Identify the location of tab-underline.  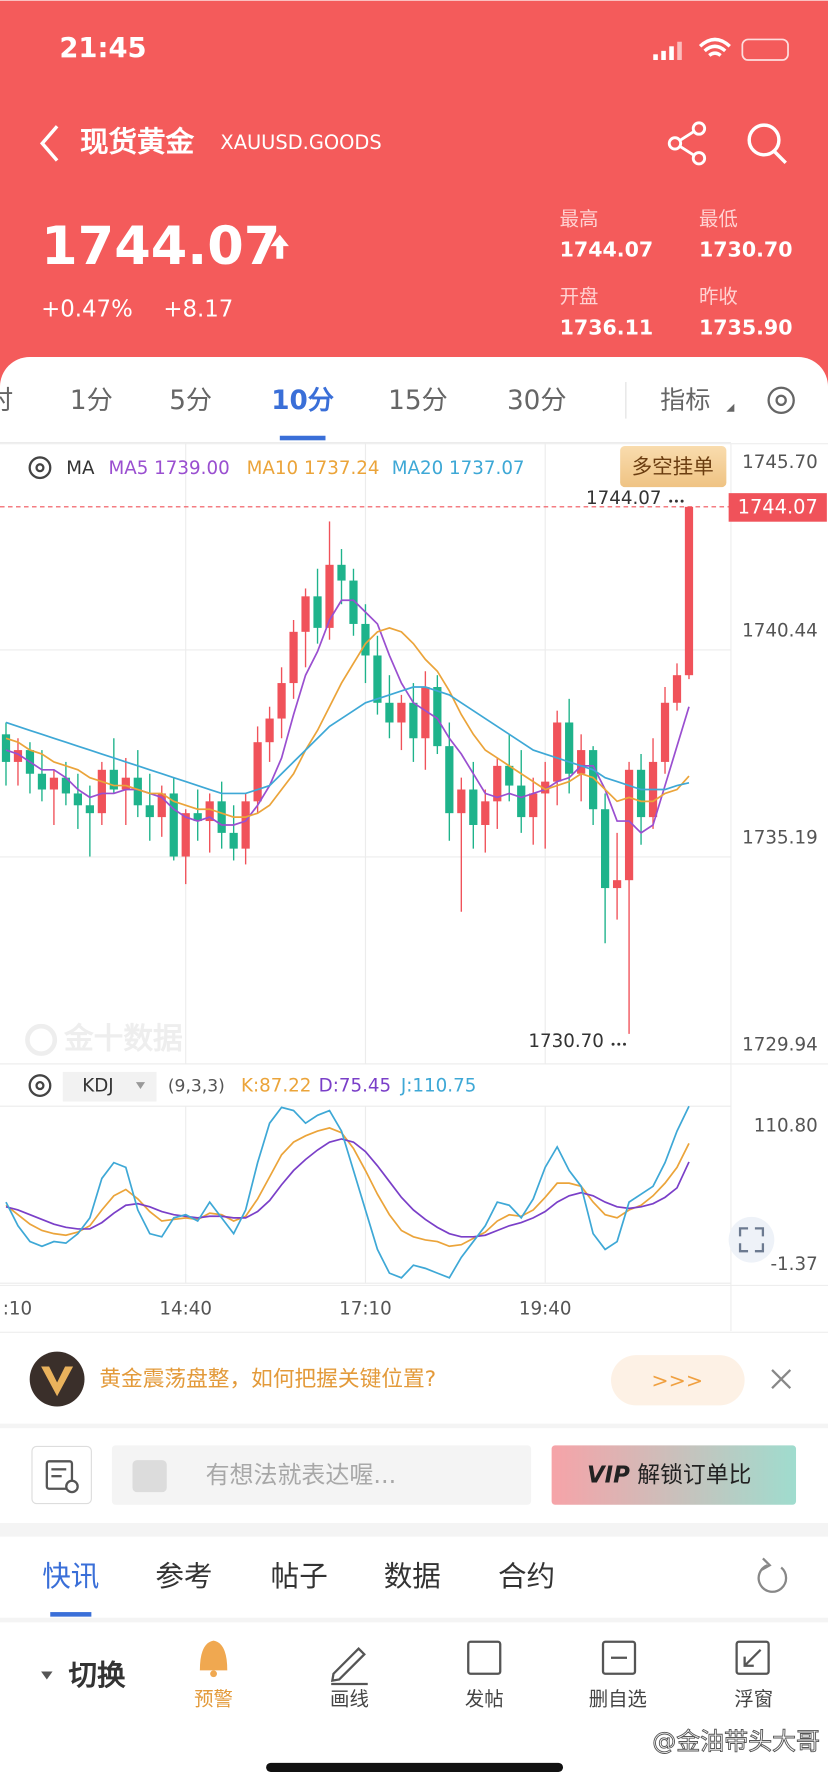
(302, 438).